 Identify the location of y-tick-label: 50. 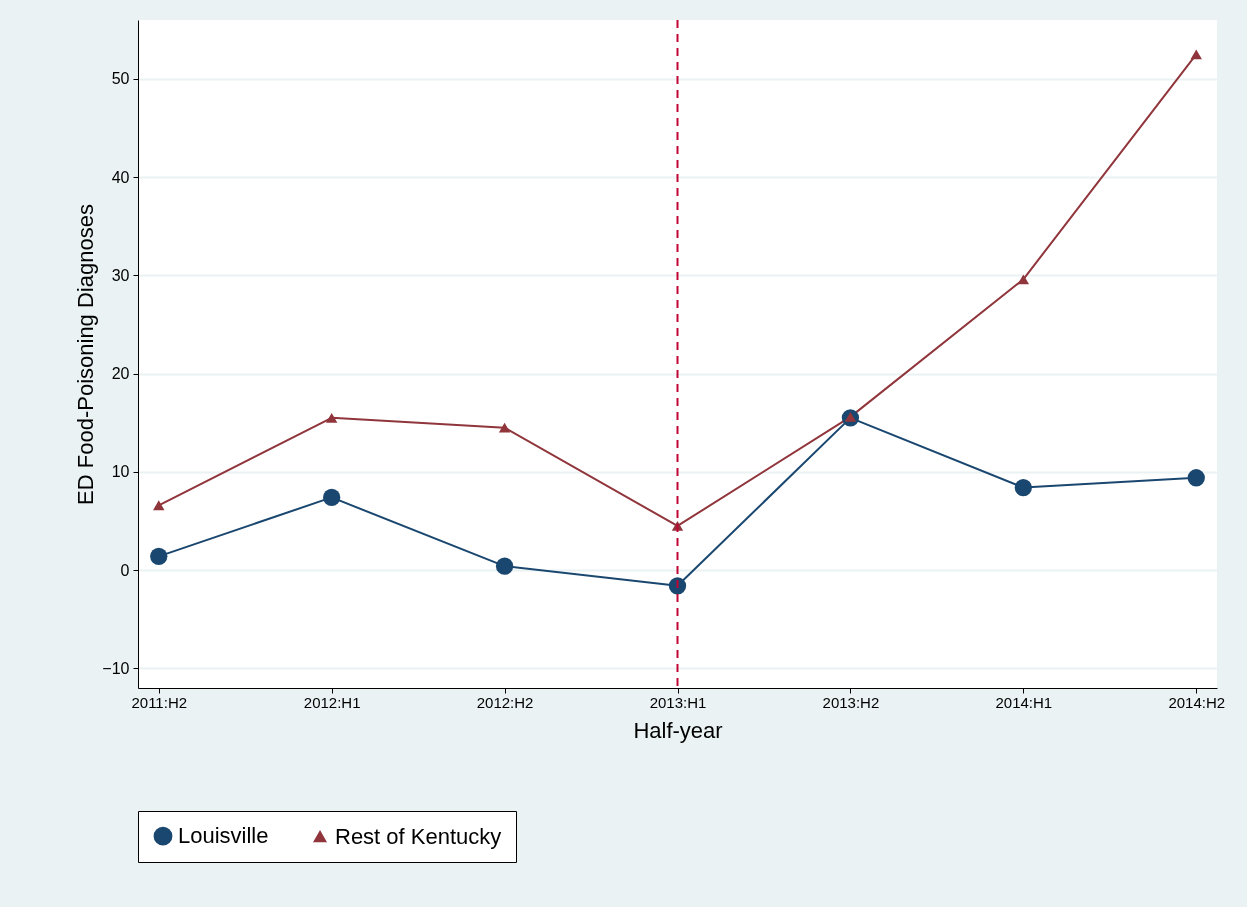
(120, 79).